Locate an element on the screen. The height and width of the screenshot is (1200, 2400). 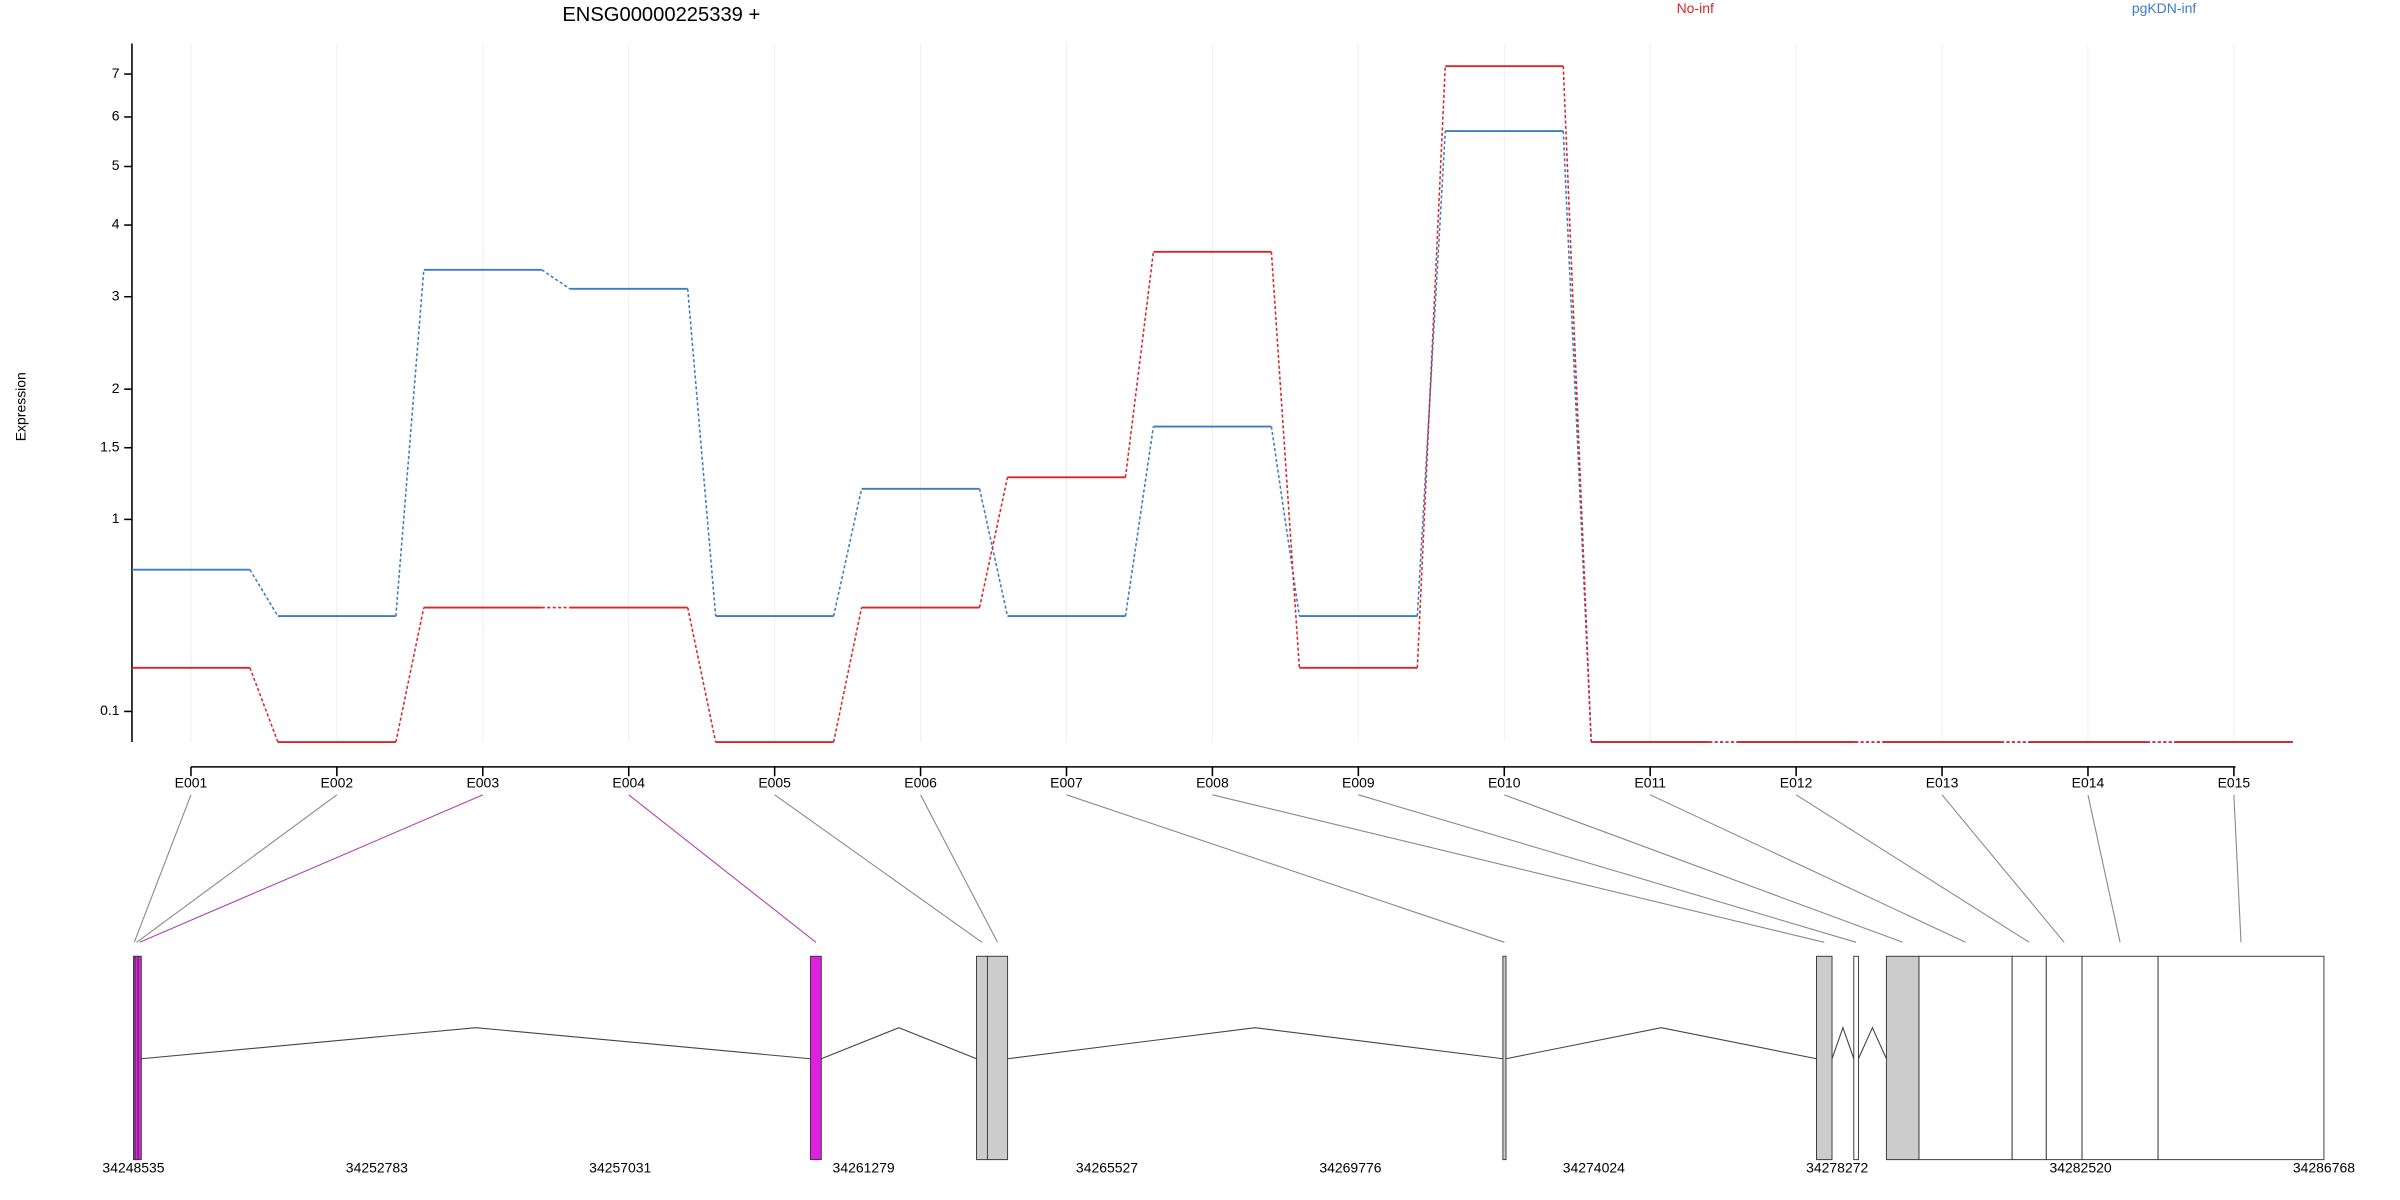
legend-entry: No-inf is located at coordinates (1695, 8).